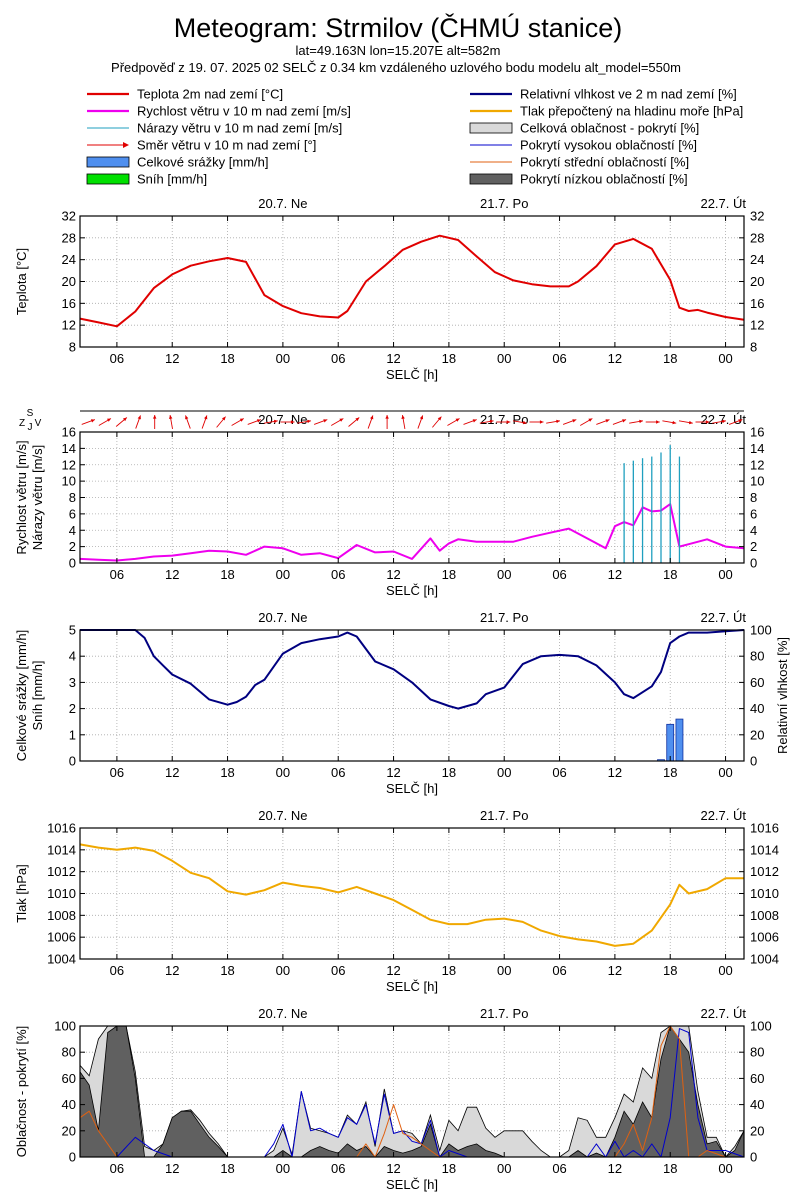 The width and height of the screenshot is (800, 1200). What do you see at coordinates (69, 1104) in the screenshot?
I see `y-tick-label: 40` at bounding box center [69, 1104].